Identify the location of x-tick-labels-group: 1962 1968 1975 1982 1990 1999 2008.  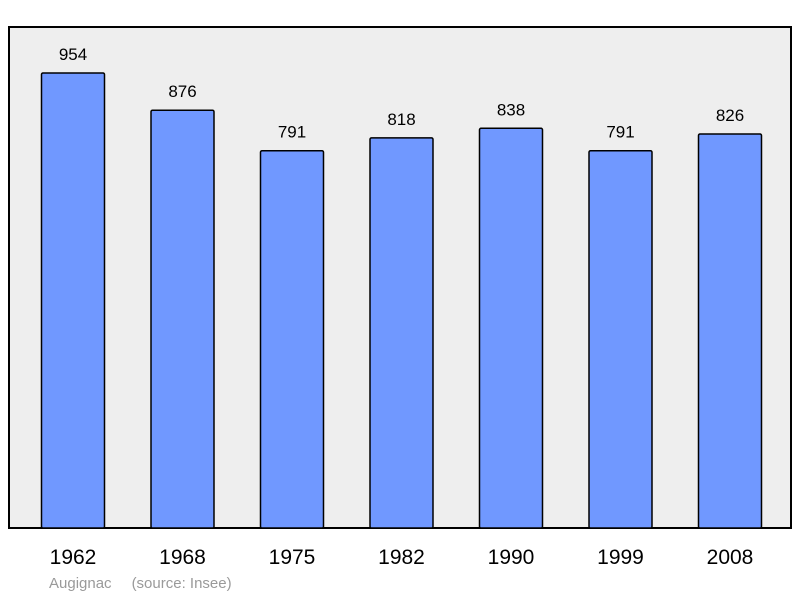
(402, 557).